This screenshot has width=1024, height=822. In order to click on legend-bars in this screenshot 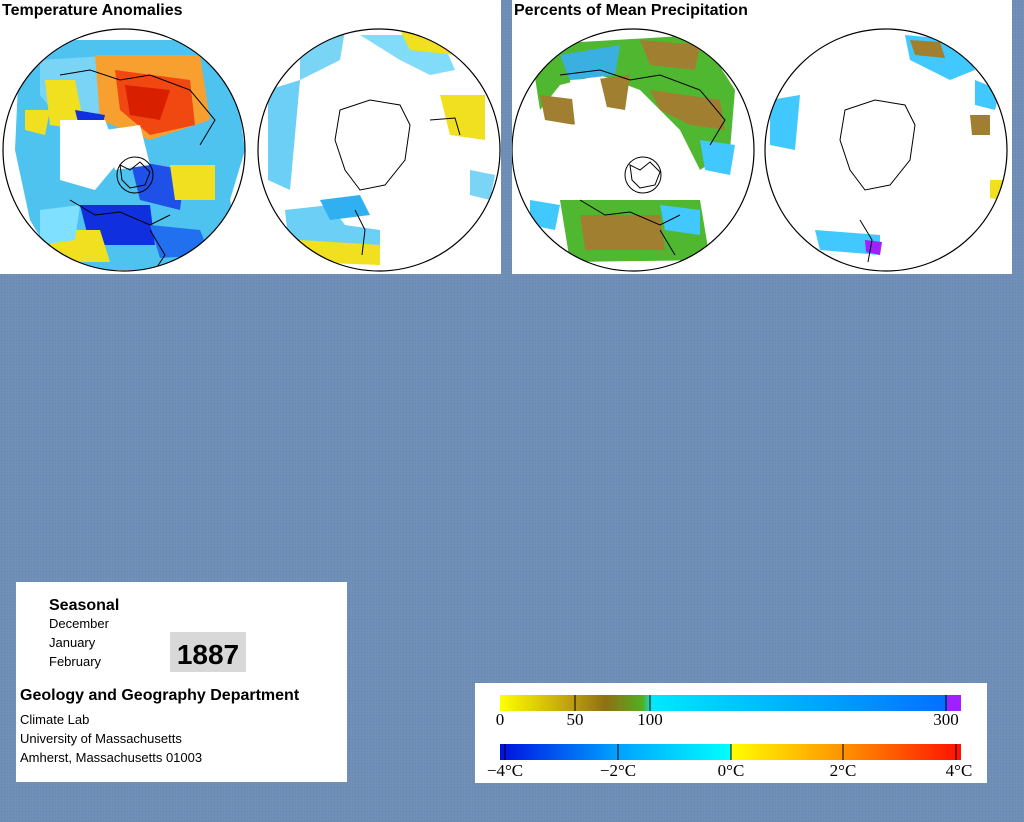, I will do `click(730, 727)`.